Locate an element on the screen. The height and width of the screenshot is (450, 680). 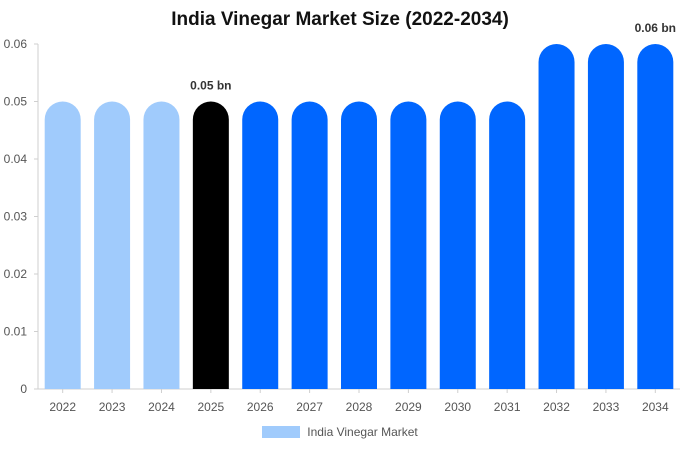
x-tick-label: 2027 is located at coordinates (309, 407).